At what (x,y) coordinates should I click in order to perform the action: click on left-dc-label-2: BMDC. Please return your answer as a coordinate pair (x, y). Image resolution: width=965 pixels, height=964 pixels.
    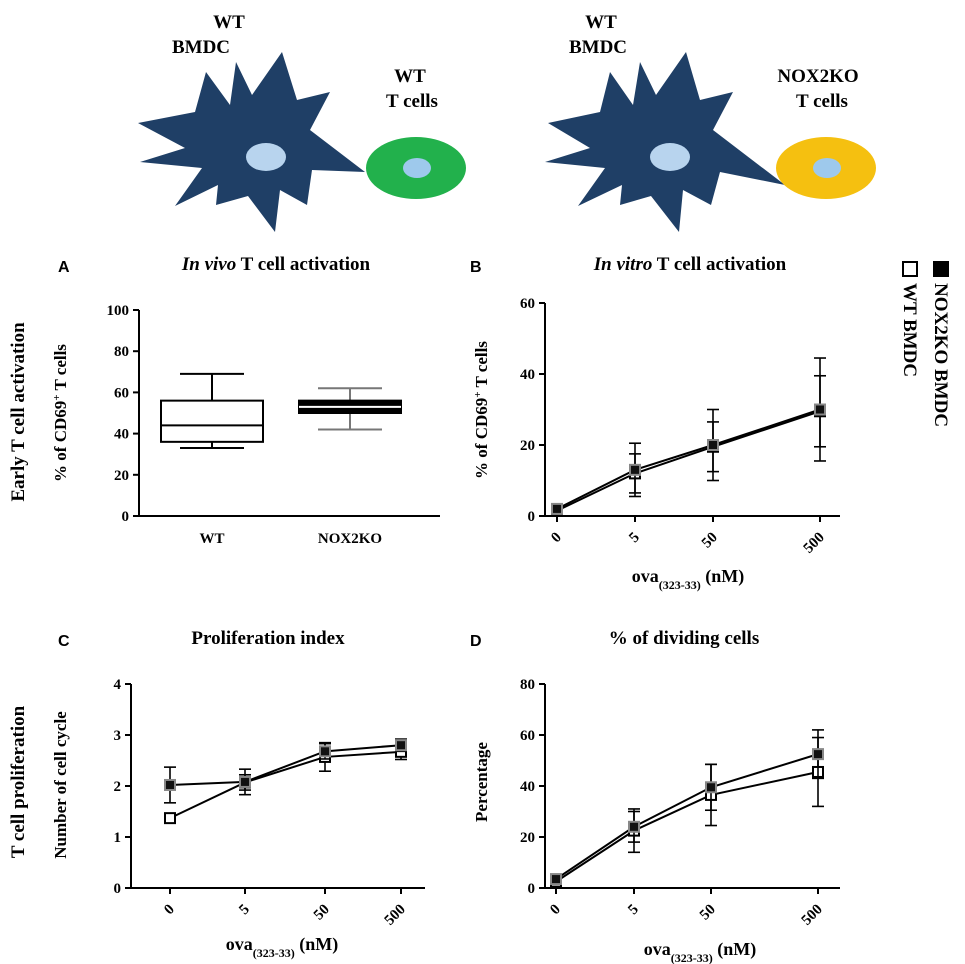
    Looking at the image, I should click on (201, 47).